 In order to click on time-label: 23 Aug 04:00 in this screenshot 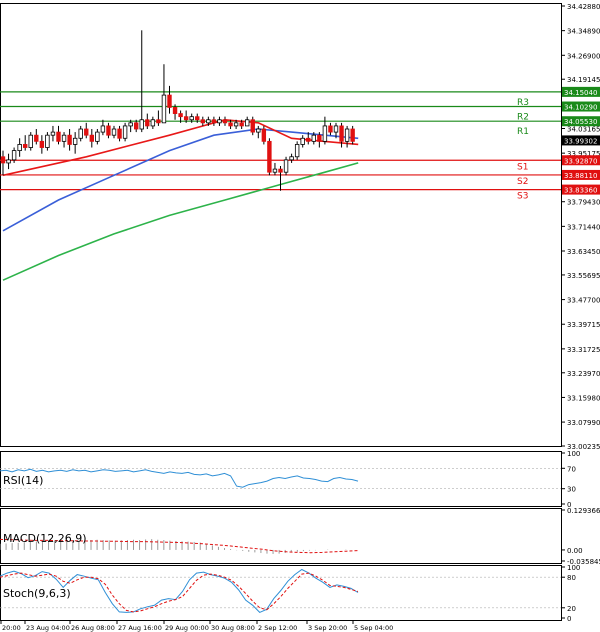, I will do `click(48, 628)`.